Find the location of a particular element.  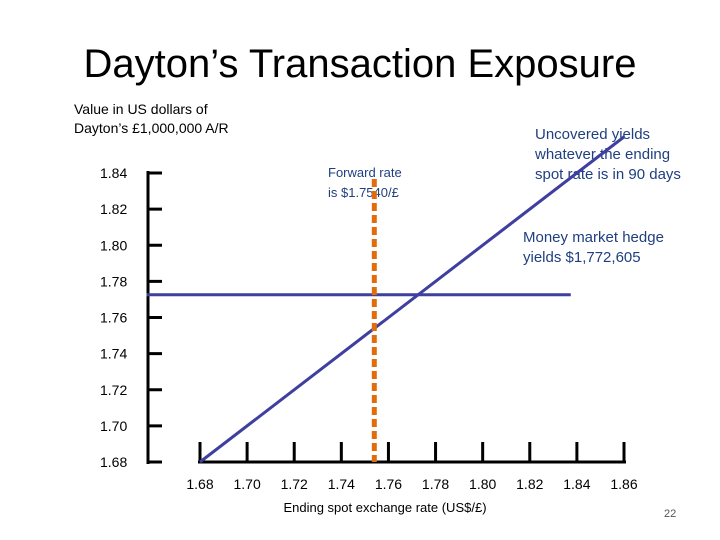

x-tick-label: 1.86 is located at coordinates (623, 484).